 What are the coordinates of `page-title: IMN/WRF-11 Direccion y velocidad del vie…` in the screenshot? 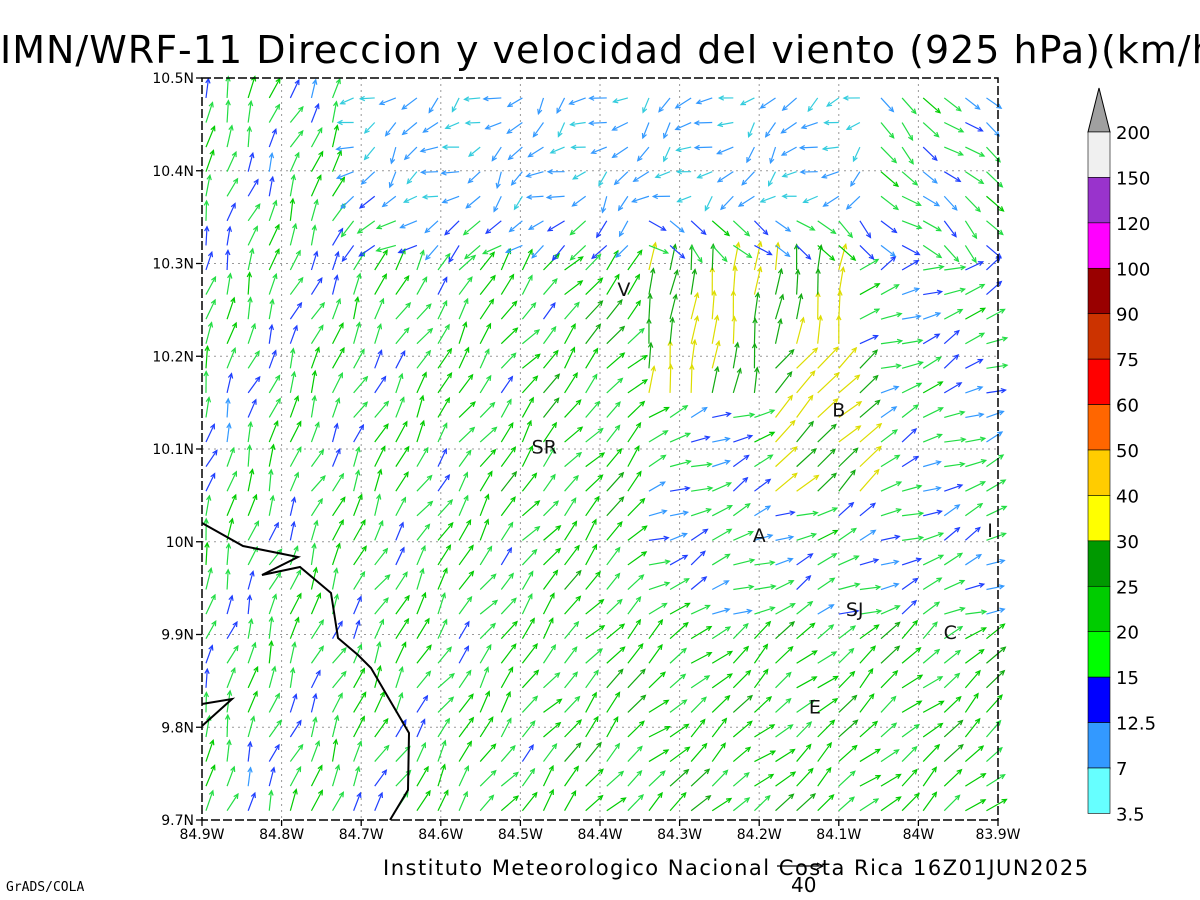 It's located at (600, 50).